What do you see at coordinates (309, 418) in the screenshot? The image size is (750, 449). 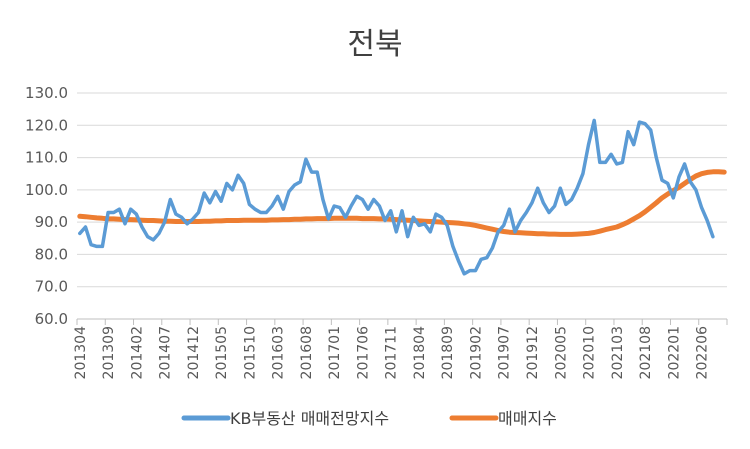 I see `legend-label-series-0: KB부동산 매매전망지수` at bounding box center [309, 418].